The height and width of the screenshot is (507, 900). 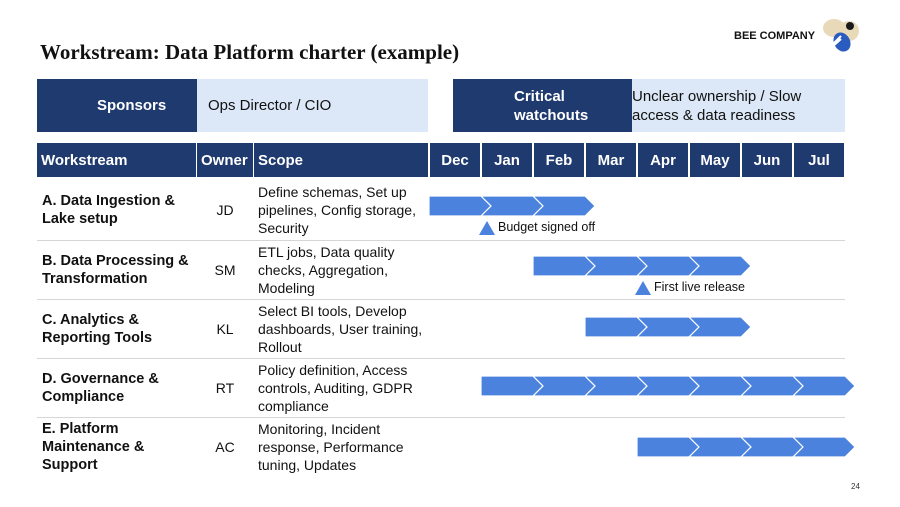 What do you see at coordinates (225, 160) in the screenshot?
I see `column-header: Owner` at bounding box center [225, 160].